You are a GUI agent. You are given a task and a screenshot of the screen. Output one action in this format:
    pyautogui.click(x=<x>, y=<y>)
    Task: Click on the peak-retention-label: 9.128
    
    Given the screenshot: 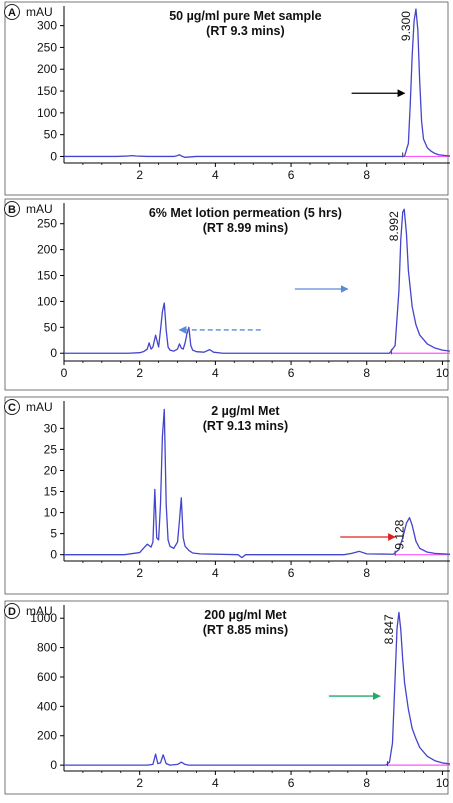 What is the action you would take?
    pyautogui.click(x=400, y=534)
    